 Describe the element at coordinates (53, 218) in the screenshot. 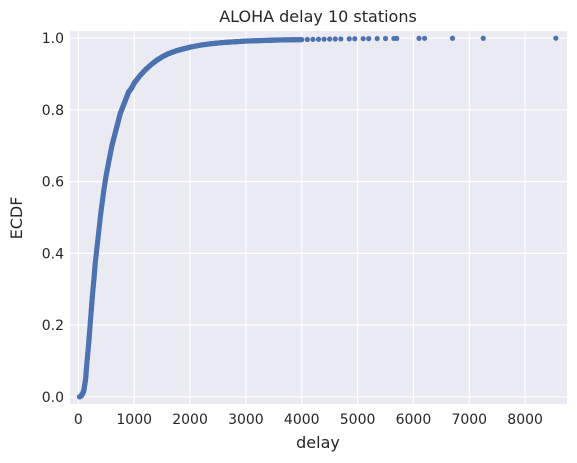

I see `y-tick-labels: 0.0 0.2 0.4 0.6 0.8 1.0` at that location.